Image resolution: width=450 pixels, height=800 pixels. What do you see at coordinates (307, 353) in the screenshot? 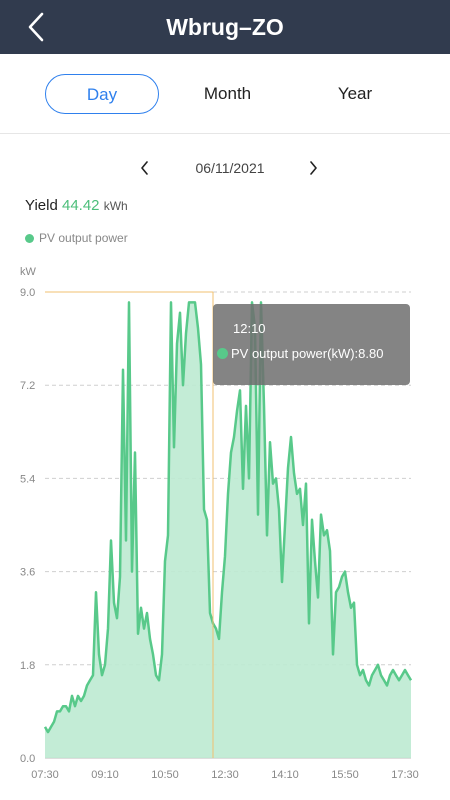
I see `tooltip-value: PV output power(kW):8.80` at bounding box center [307, 353].